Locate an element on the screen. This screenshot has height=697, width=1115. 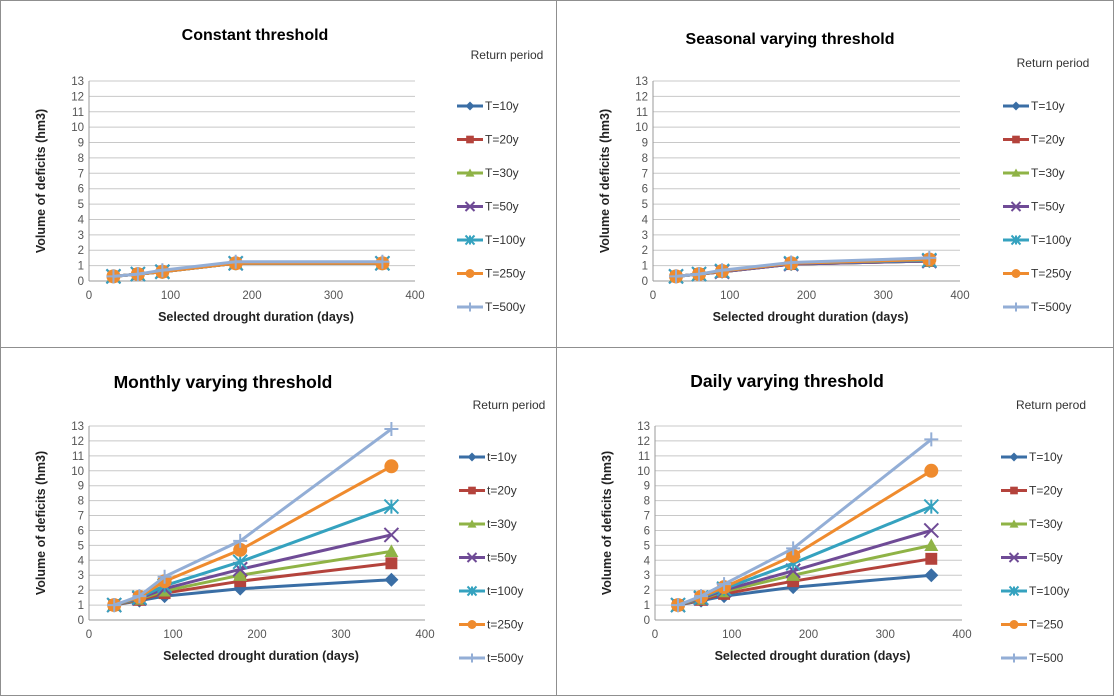
series-line is located at coordinates (804, 568).